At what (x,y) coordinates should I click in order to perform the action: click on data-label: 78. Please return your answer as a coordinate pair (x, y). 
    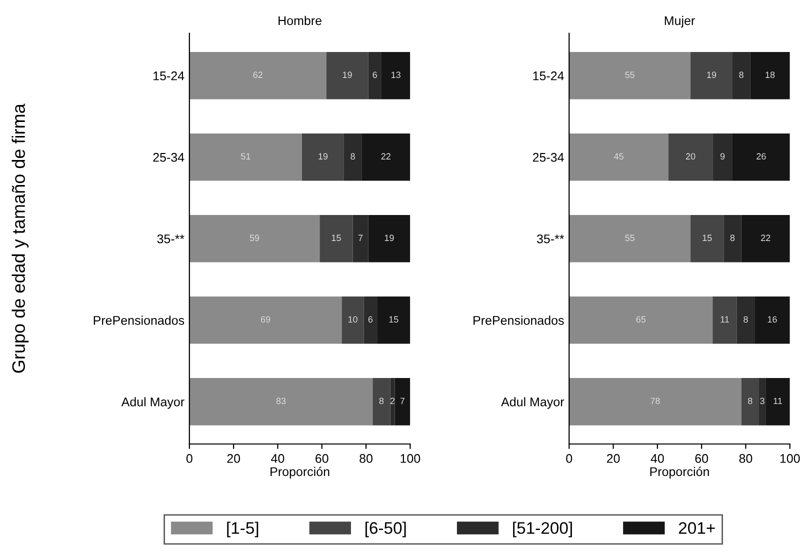
    Looking at the image, I should click on (655, 401).